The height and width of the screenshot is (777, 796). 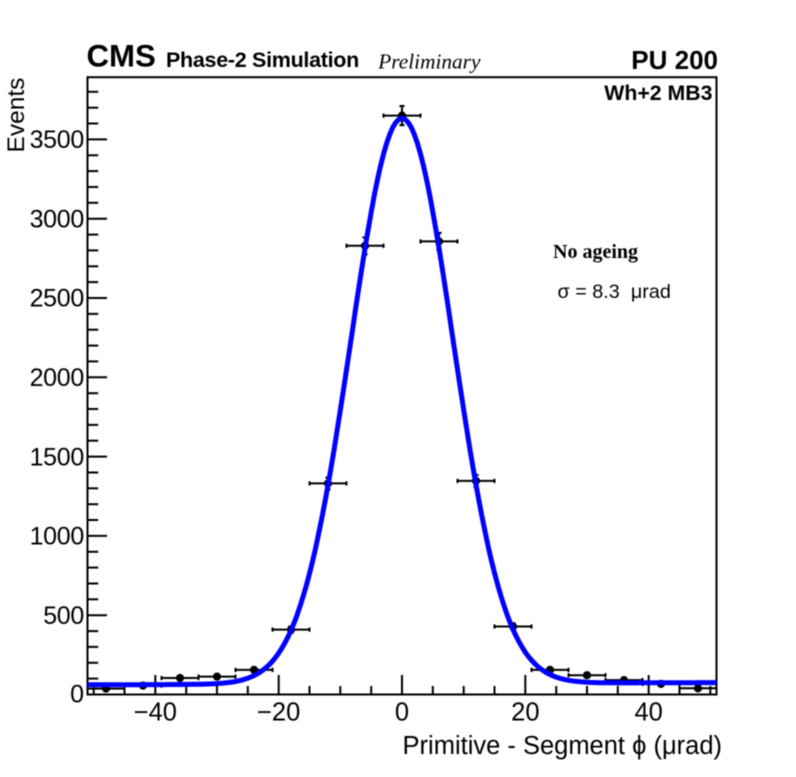 I want to click on svg-text: CMS, so click(x=121, y=56).